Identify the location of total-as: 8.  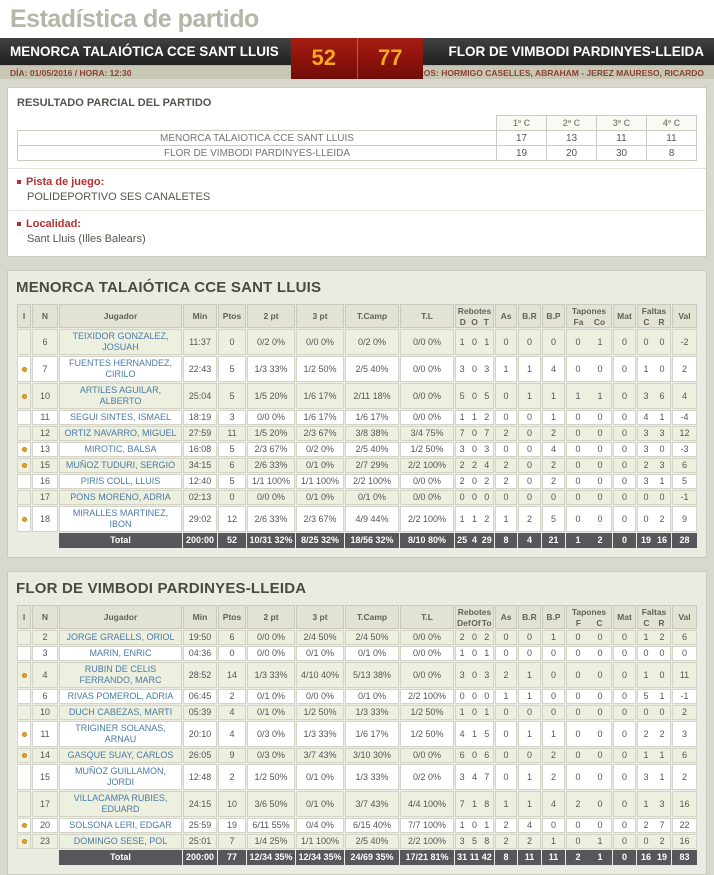
(506, 857).